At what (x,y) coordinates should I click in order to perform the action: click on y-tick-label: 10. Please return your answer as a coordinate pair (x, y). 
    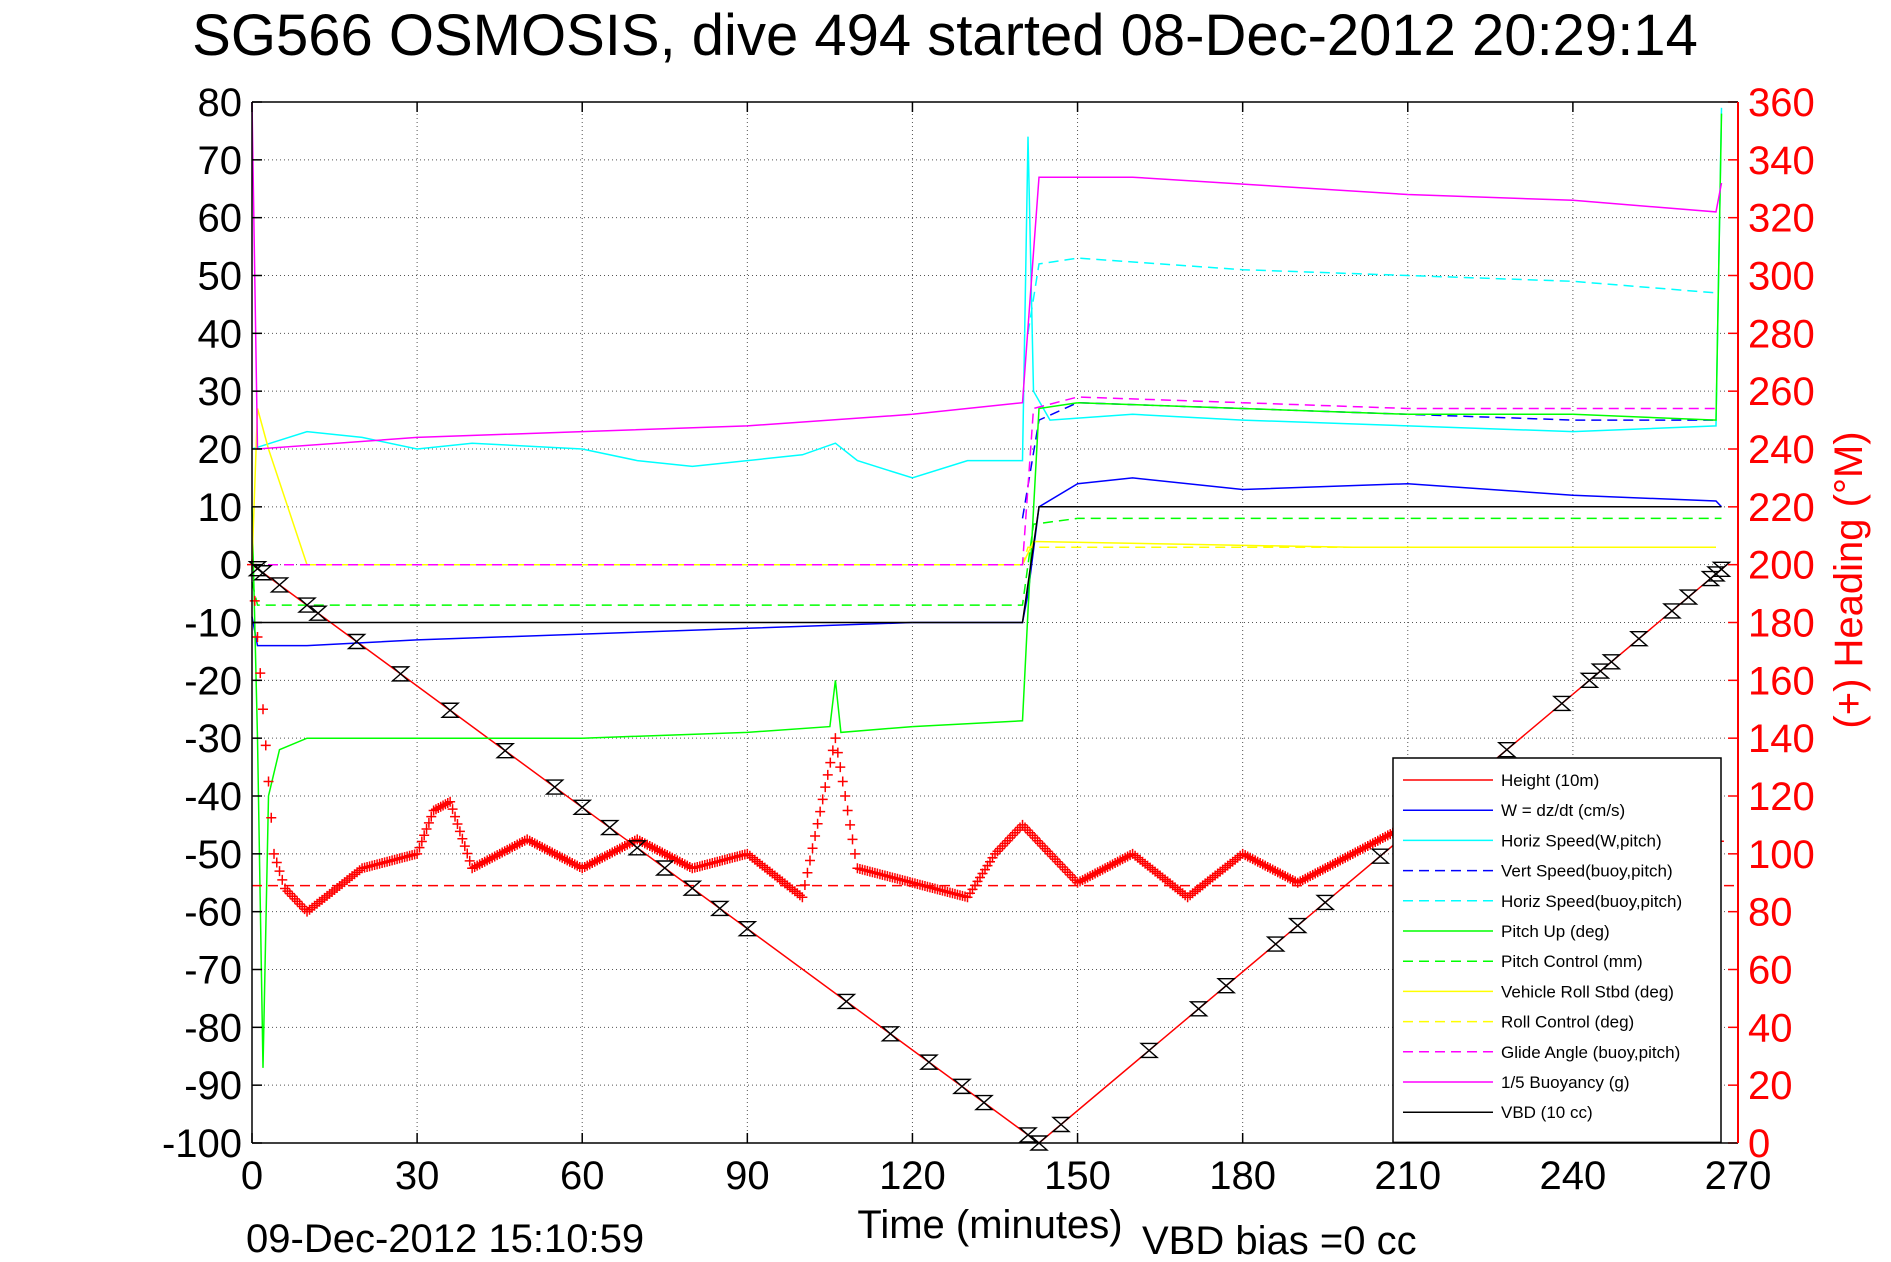
    Looking at the image, I should click on (220, 508).